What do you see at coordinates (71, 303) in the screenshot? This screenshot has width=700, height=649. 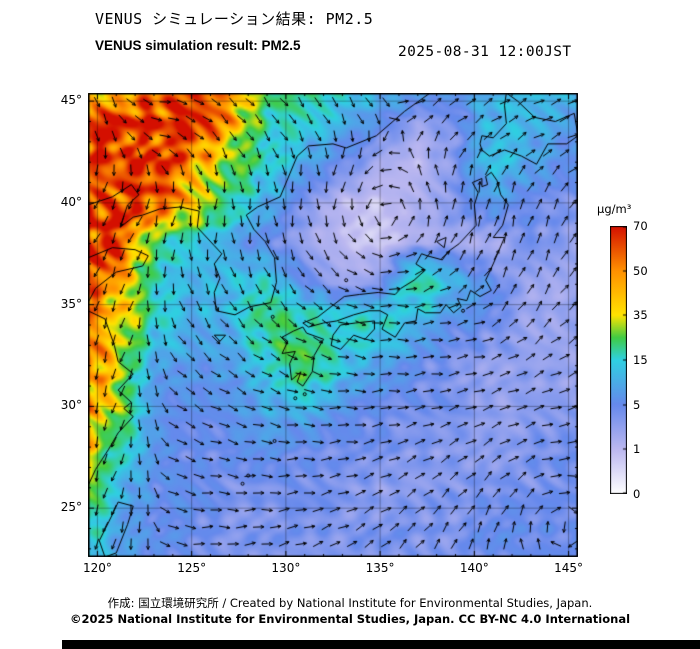 I see `latitude-tick-label: 35°` at bounding box center [71, 303].